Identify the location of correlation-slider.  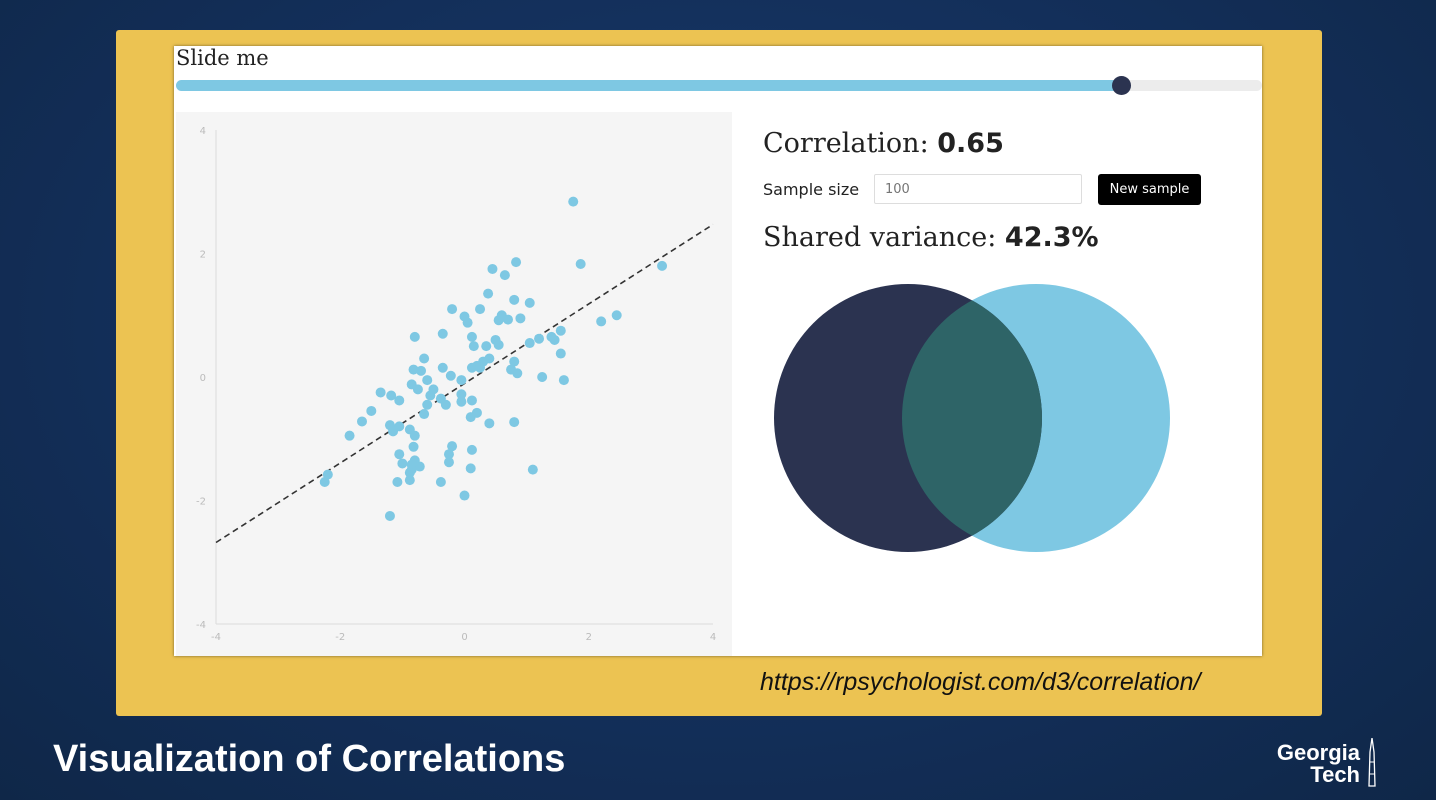
(719, 85).